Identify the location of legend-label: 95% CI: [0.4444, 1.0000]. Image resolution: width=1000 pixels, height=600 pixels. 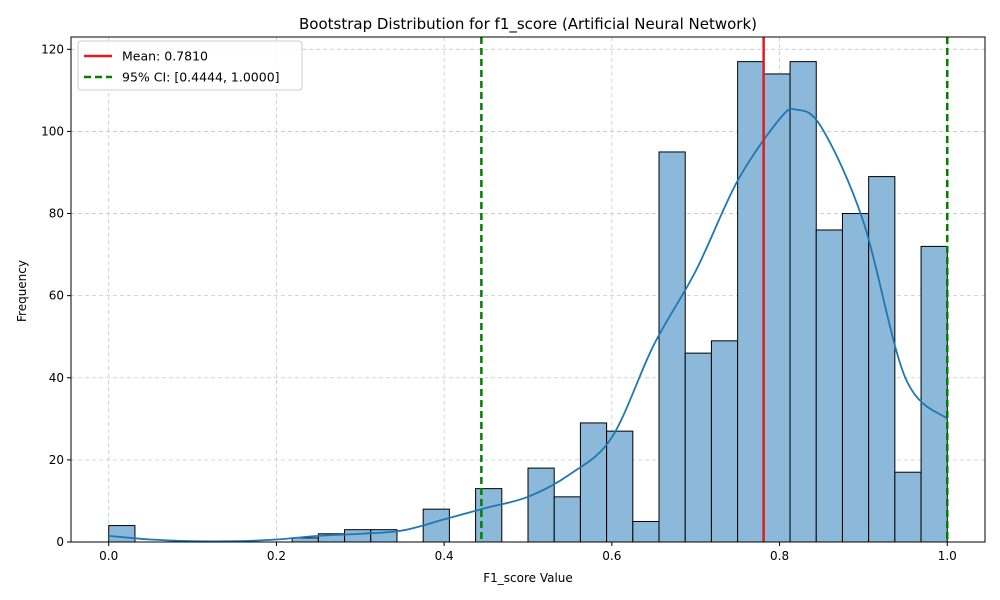
(201, 77).